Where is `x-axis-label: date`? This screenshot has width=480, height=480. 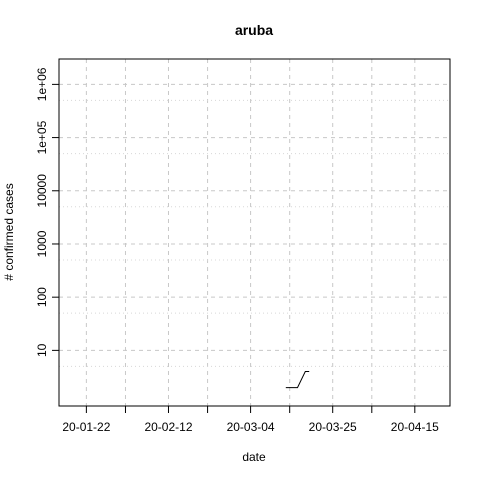
x-axis-label: date is located at coordinates (254, 457).